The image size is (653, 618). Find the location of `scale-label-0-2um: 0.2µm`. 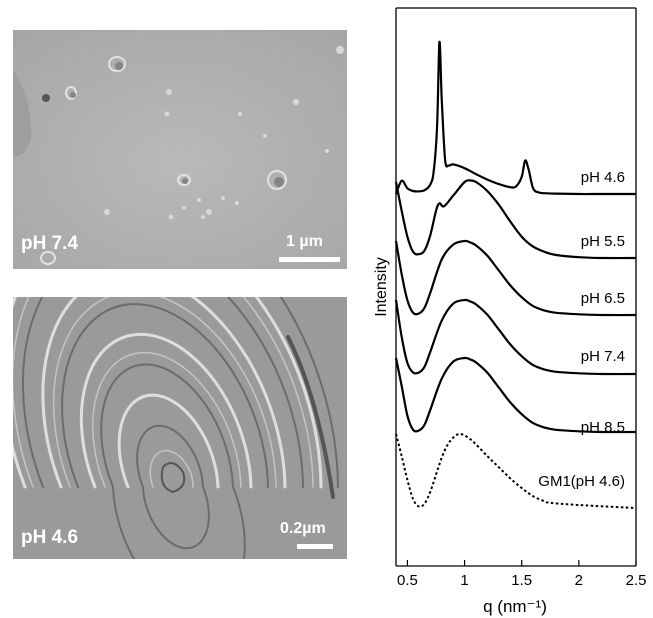

scale-label-0-2um: 0.2µm is located at coordinates (303, 528).